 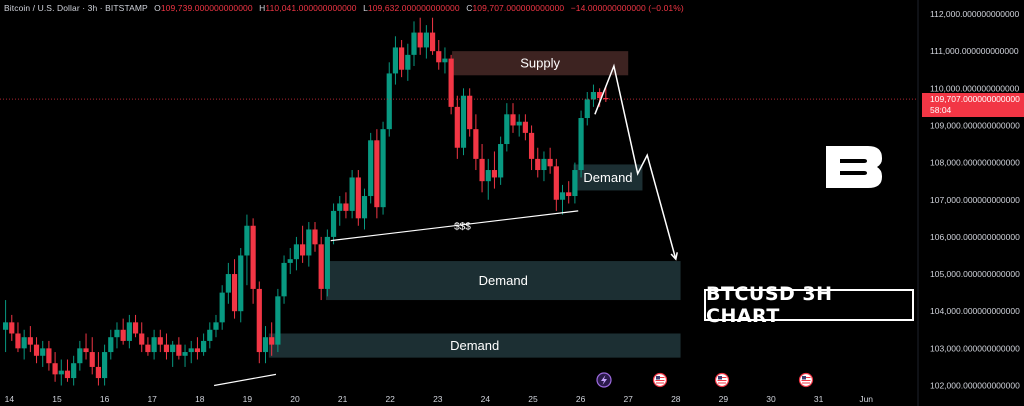 I want to click on supply-zone-label-0: Supply, so click(x=540, y=63).